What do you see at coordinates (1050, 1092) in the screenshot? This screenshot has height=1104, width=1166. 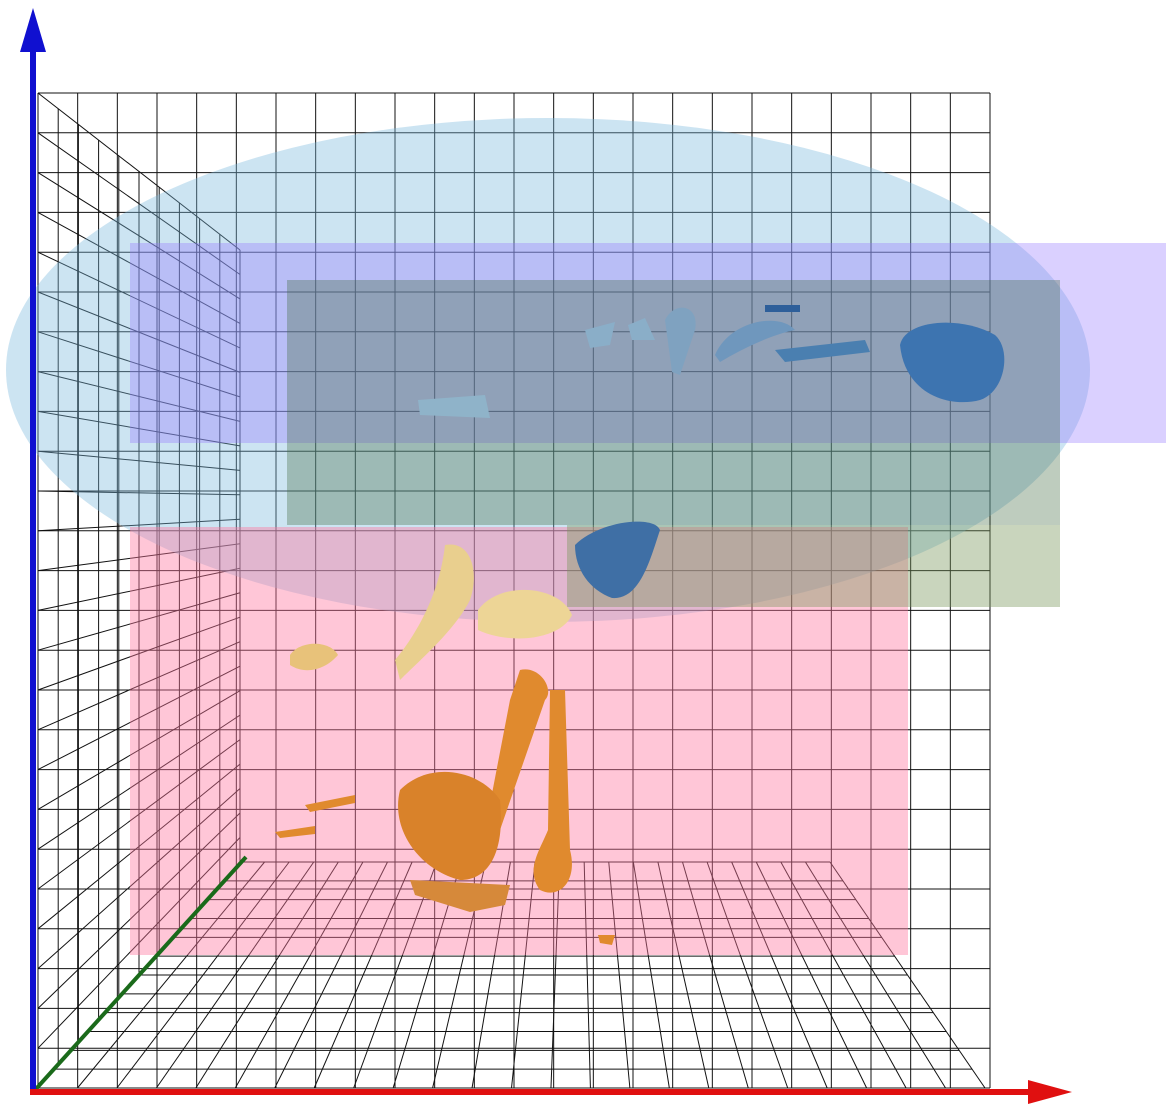 I see `x-axis-arrow` at bounding box center [1050, 1092].